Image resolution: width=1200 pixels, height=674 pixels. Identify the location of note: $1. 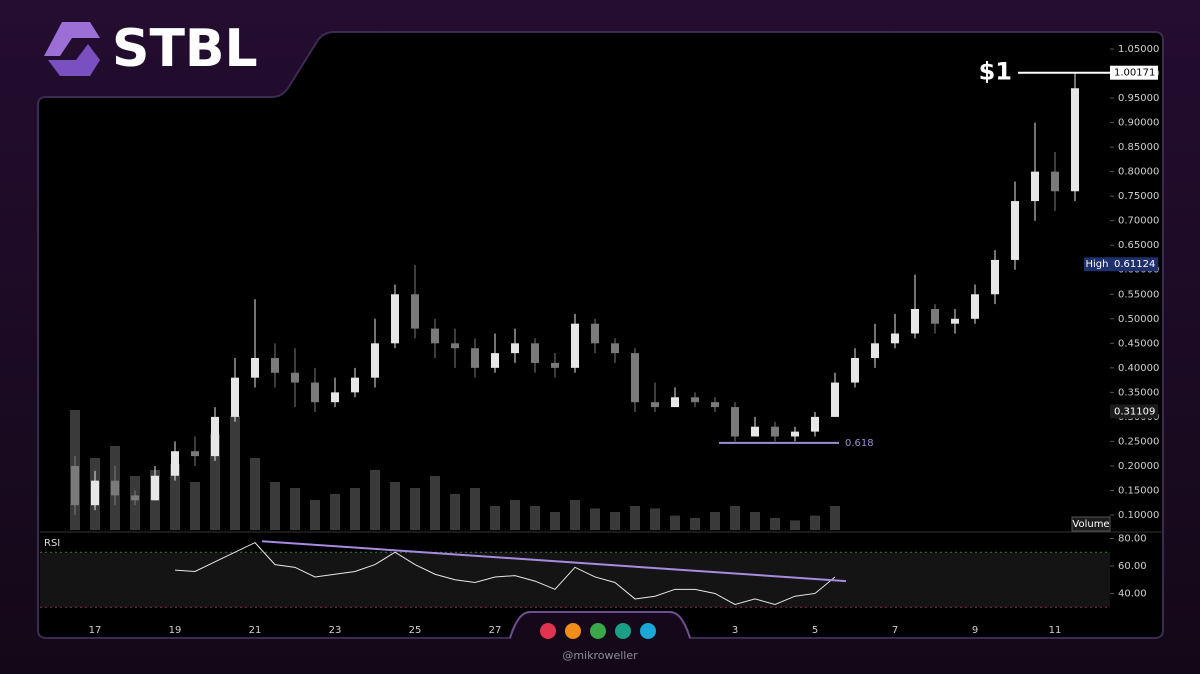
(995, 72).